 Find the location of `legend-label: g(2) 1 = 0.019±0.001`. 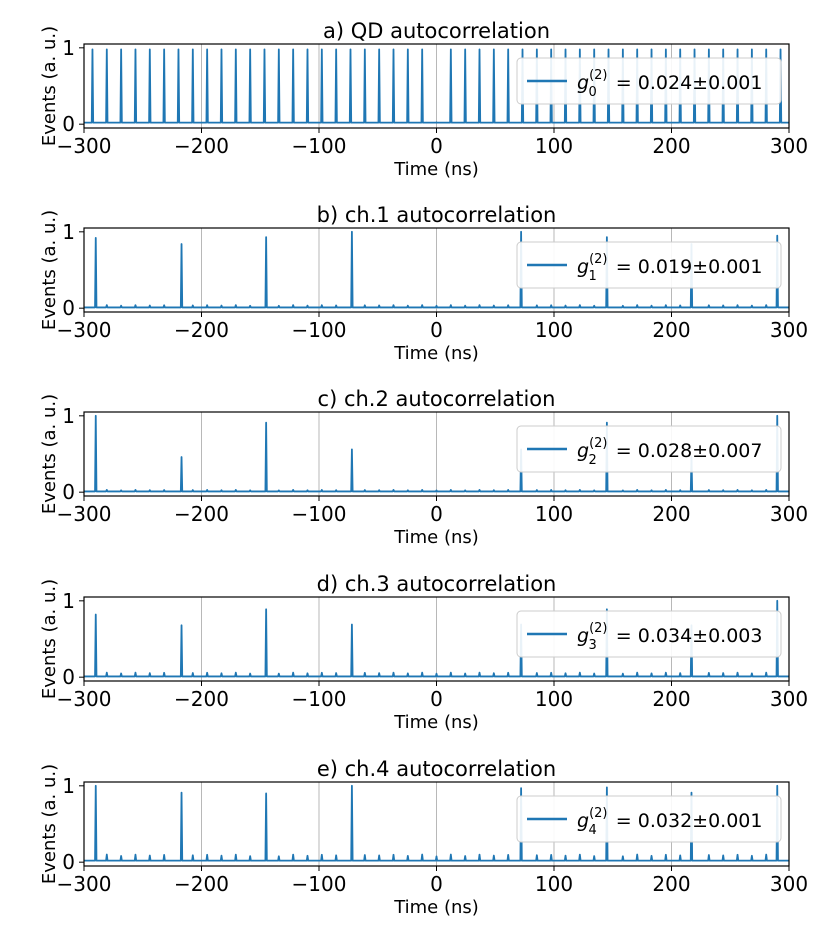

legend-label: g(2) 1 = 0.019±0.001 is located at coordinates (669, 268).